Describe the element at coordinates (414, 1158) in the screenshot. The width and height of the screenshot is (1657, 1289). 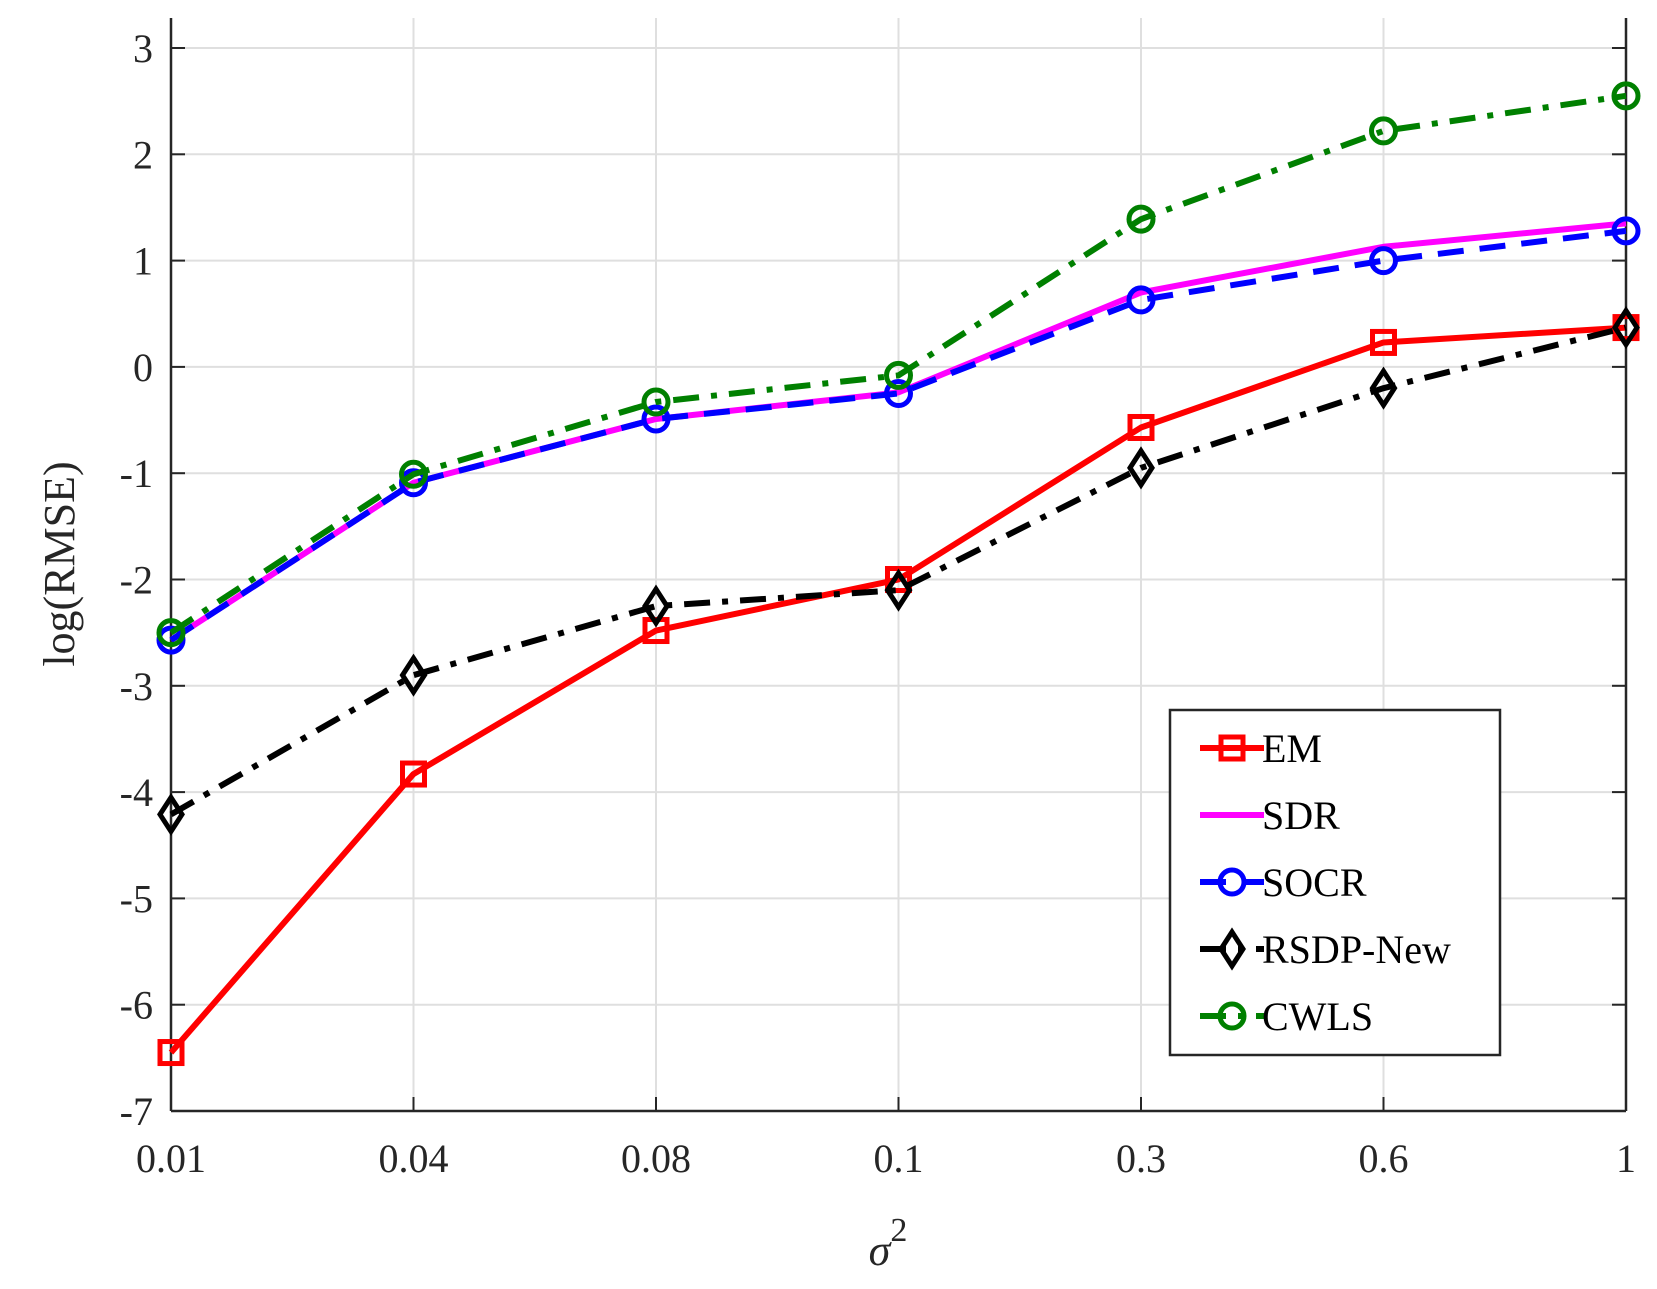
I see `x-tick-label: 0.04` at that location.